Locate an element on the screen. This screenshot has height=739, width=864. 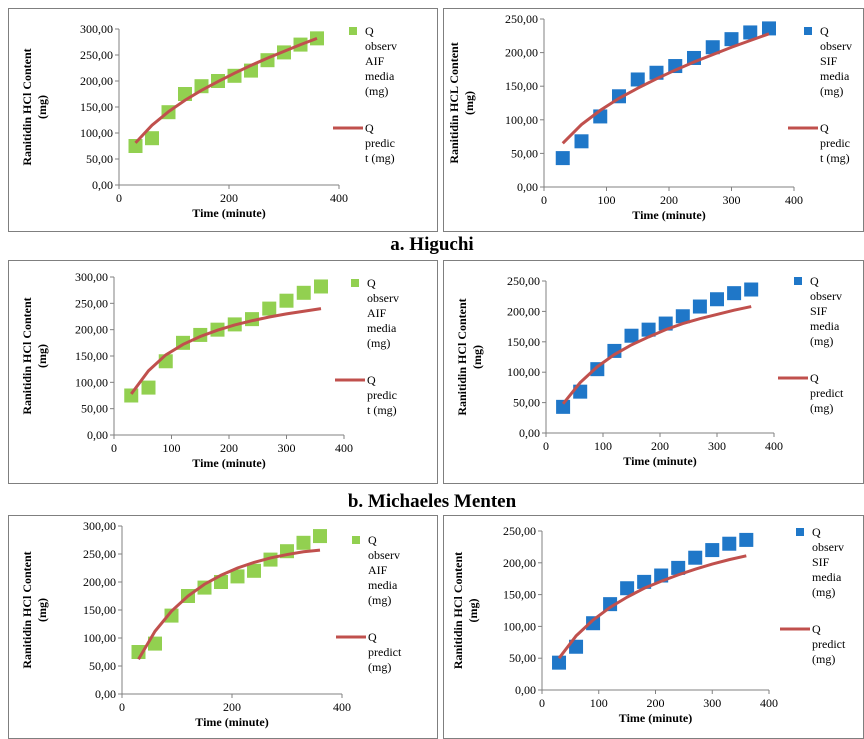
caption-michaelis-menten: b. Michaeles Menten is located at coordinates (432, 501).